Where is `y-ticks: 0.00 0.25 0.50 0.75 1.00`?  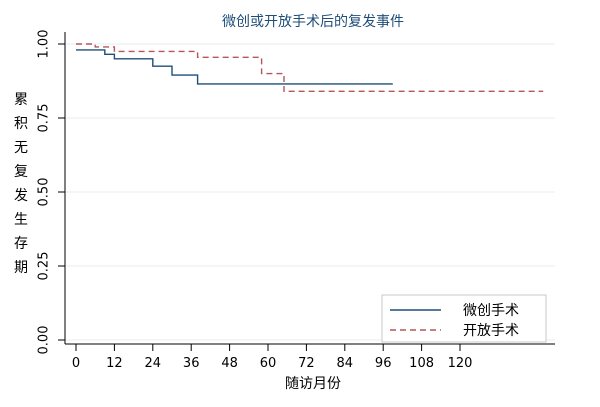 y-ticks: 0.00 0.25 0.50 0.75 1.00 is located at coordinates (51, 192).